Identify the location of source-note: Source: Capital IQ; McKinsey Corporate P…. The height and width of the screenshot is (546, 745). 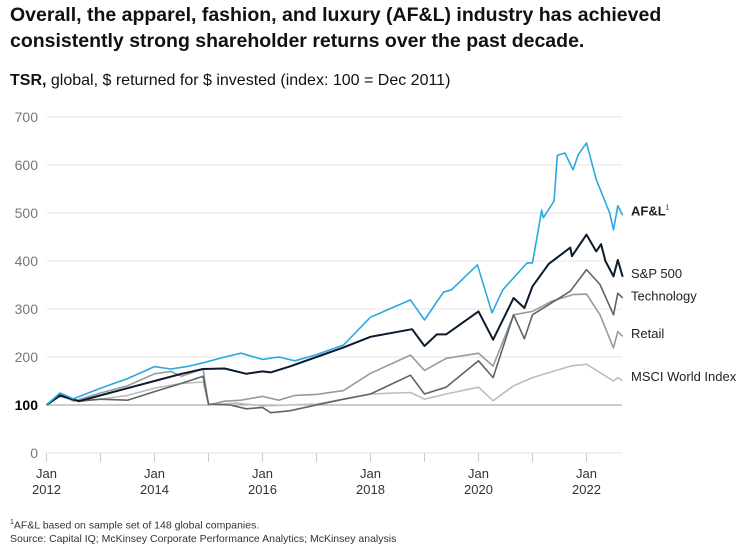
(203, 538).